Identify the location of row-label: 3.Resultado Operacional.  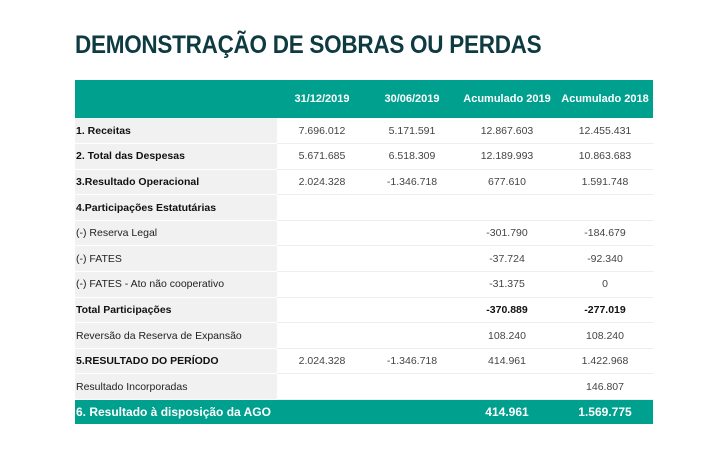
(176, 182).